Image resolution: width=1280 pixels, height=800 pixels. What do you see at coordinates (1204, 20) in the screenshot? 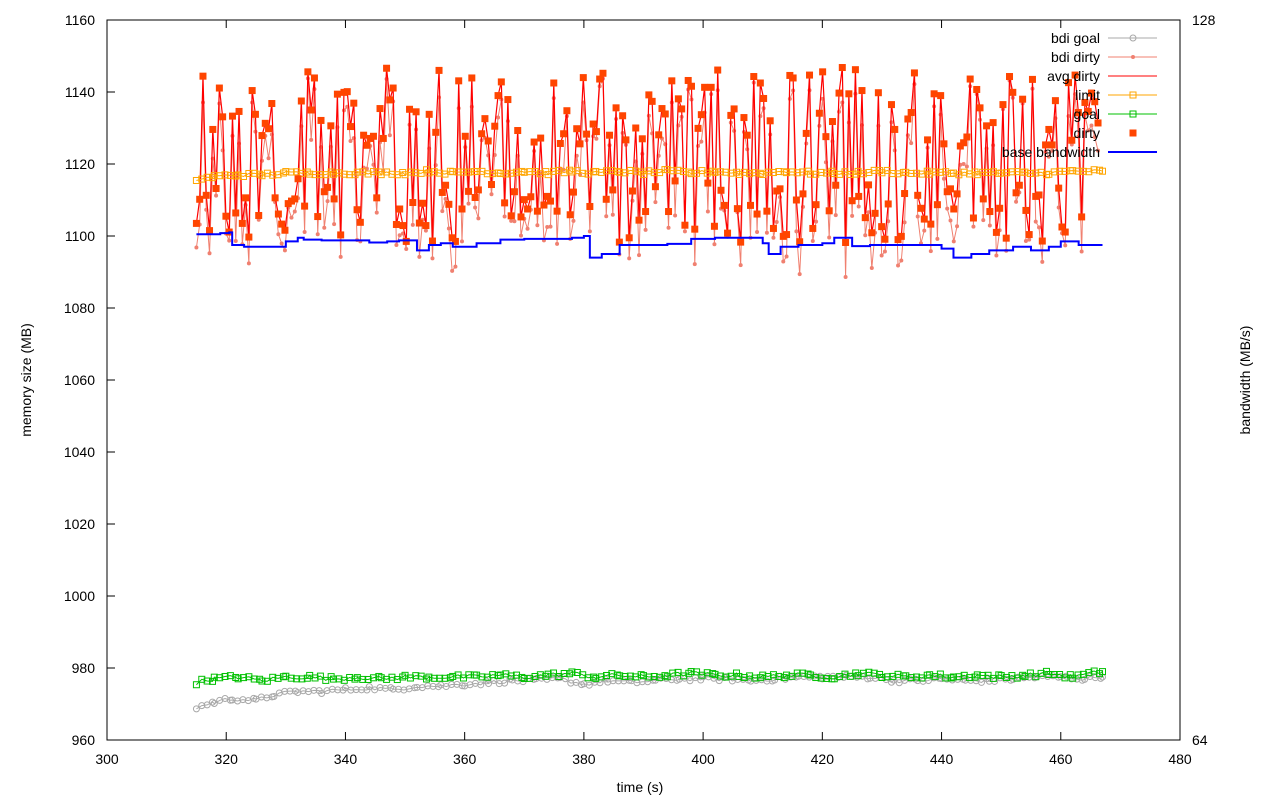
I see `y2-tick-label: 128` at bounding box center [1204, 20].